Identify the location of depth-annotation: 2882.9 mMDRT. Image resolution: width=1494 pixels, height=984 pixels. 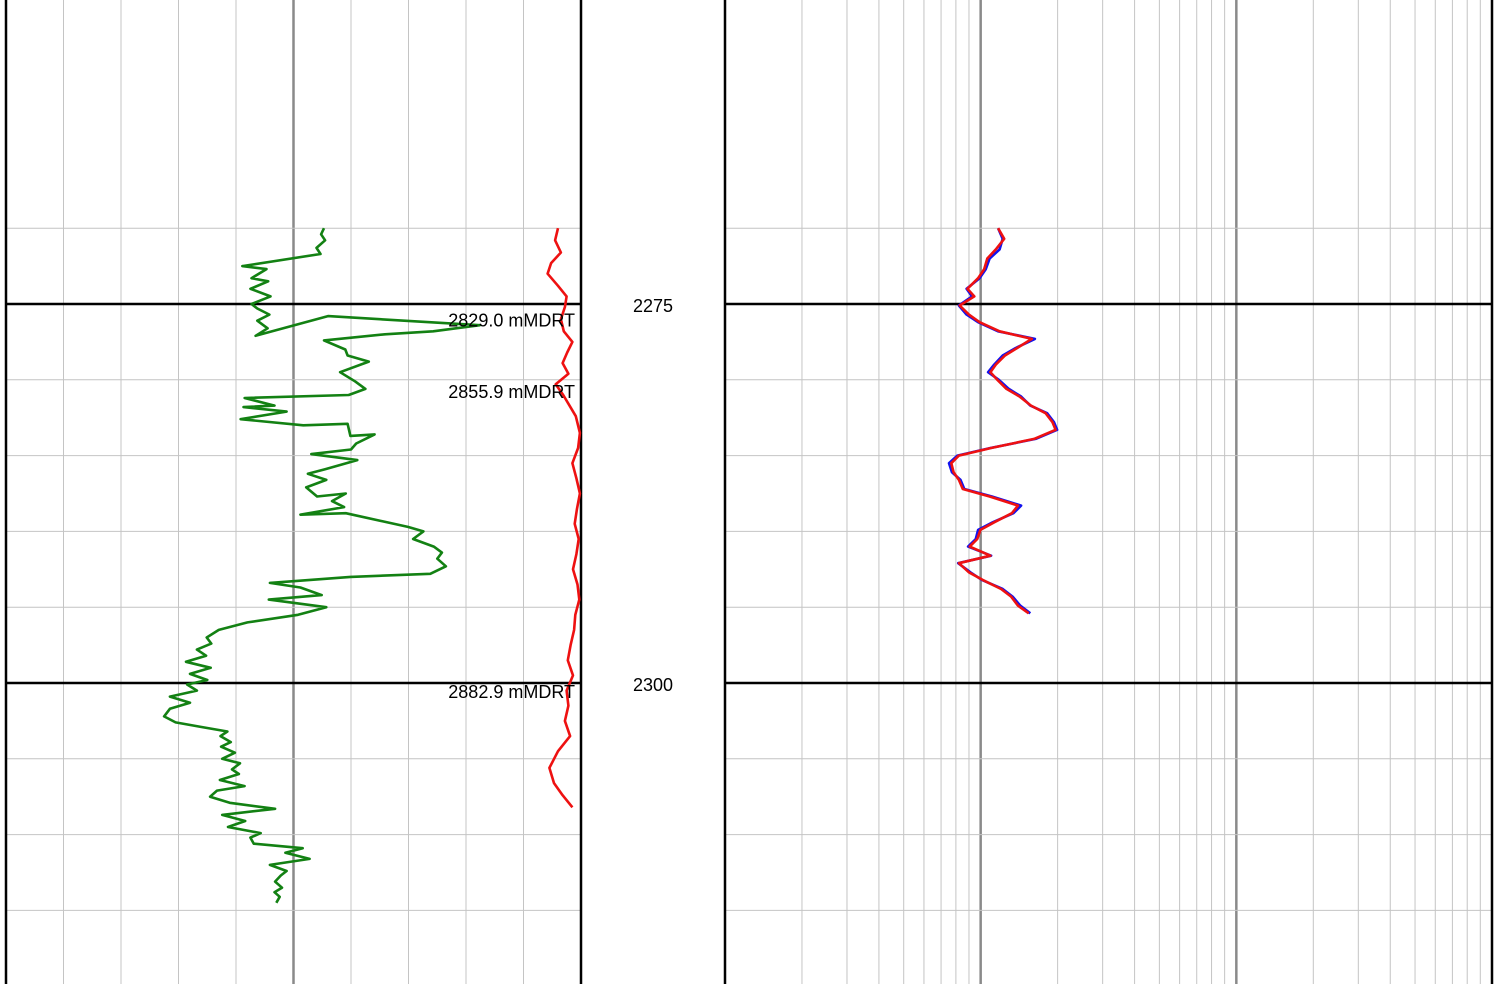
(511, 692).